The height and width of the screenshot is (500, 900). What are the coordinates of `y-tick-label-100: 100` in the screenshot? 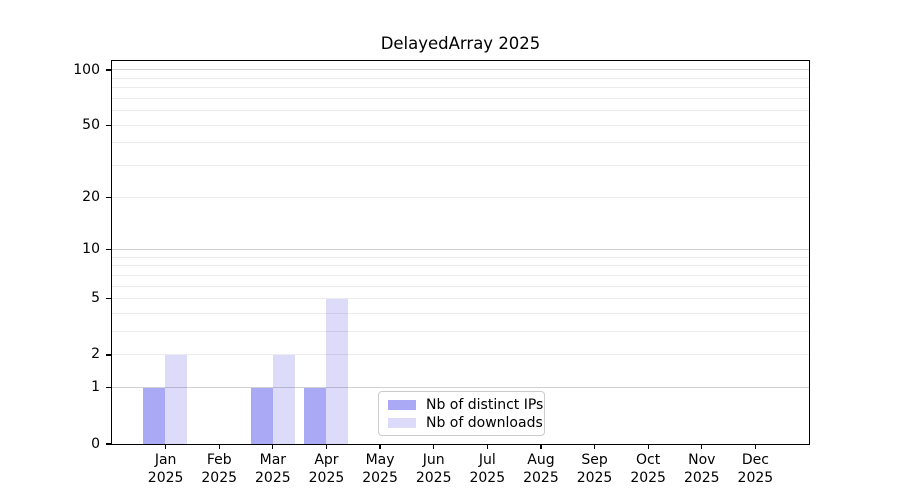 It's located at (86, 69).